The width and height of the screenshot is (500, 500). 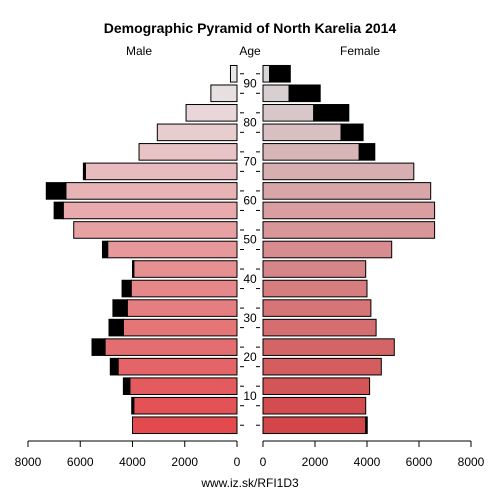 What do you see at coordinates (132, 462) in the screenshot?
I see `male-x-tick-label: 4000` at bounding box center [132, 462].